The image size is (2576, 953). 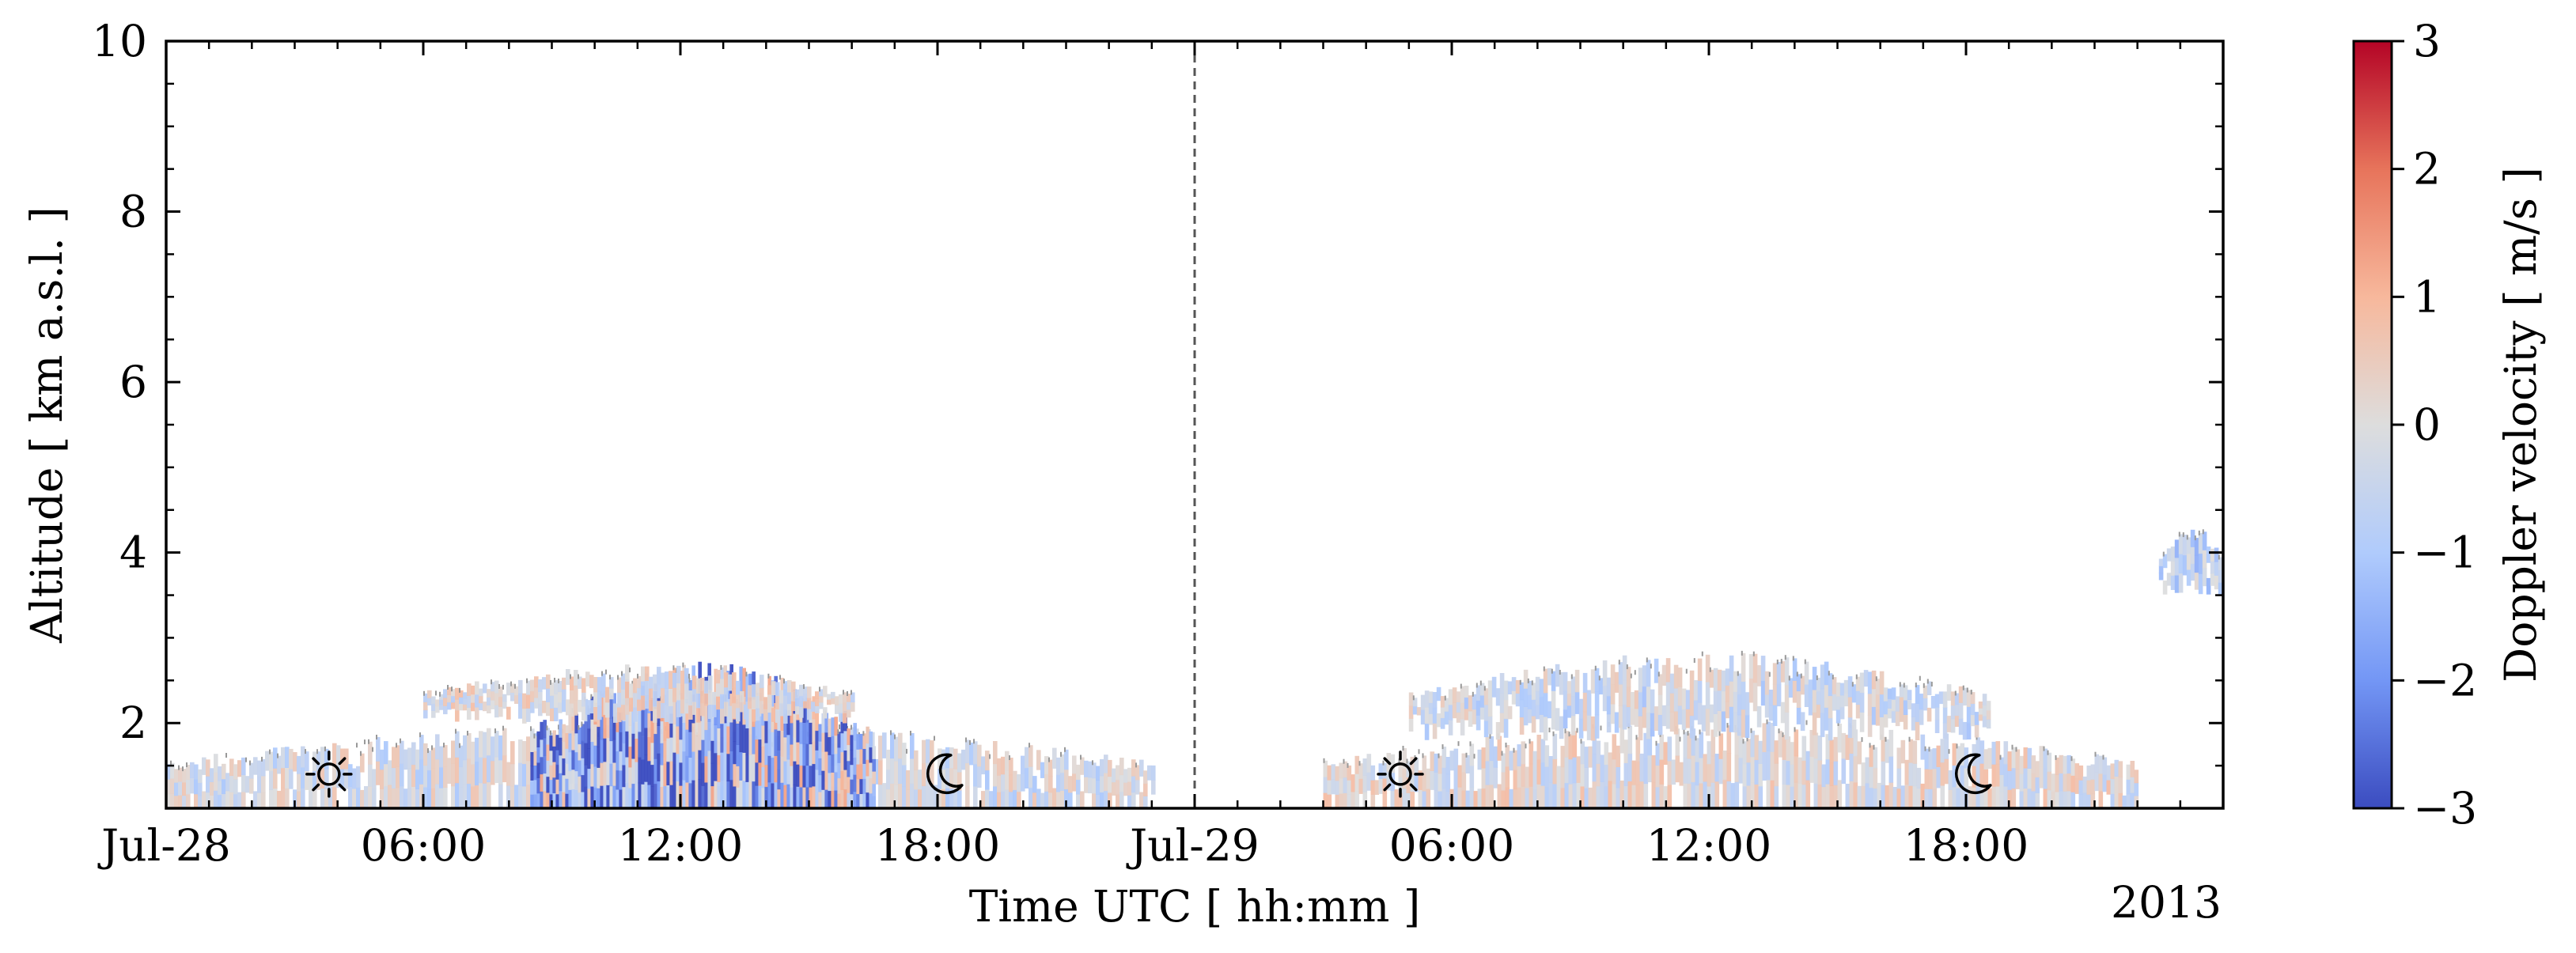 I want to click on colorbar-tick-label: −1, so click(x=2445, y=553).